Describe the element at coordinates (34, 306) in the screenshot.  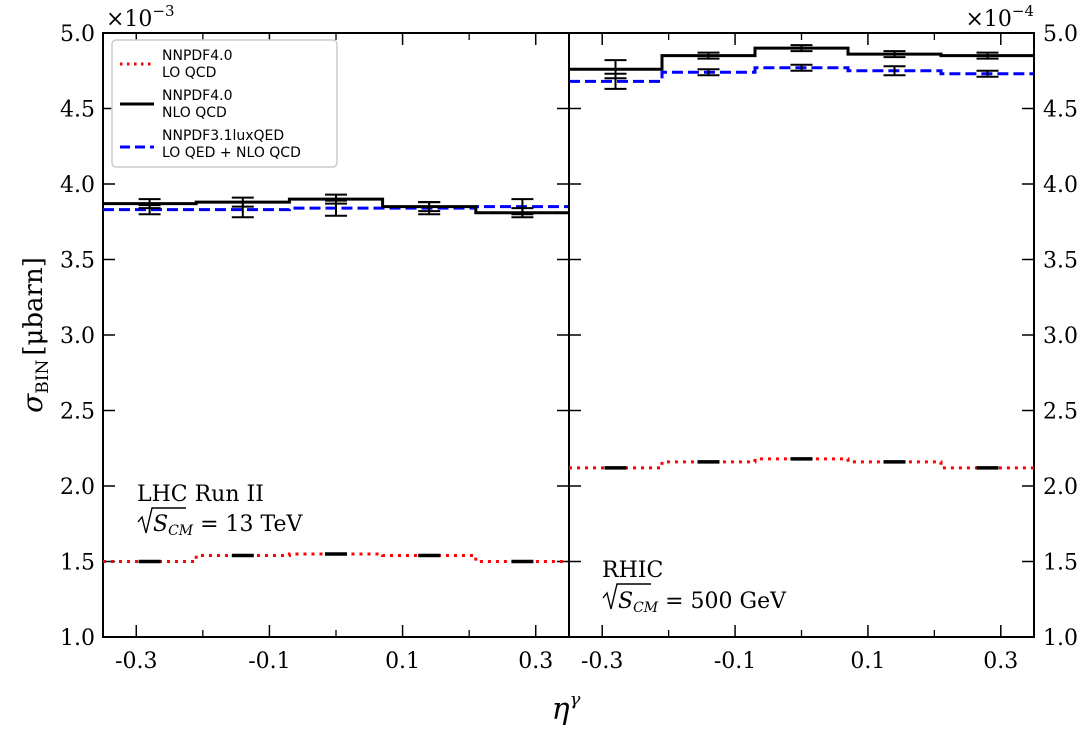
I see `y-axis-unit: [μbarn]` at that location.